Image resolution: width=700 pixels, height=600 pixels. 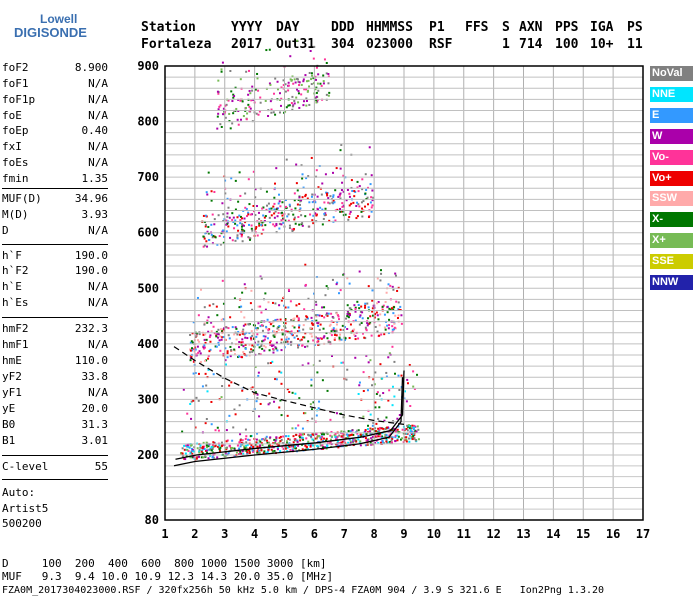 What do you see at coordinates (55, 116) in the screenshot?
I see `param-row: foE N/A` at bounding box center [55, 116].